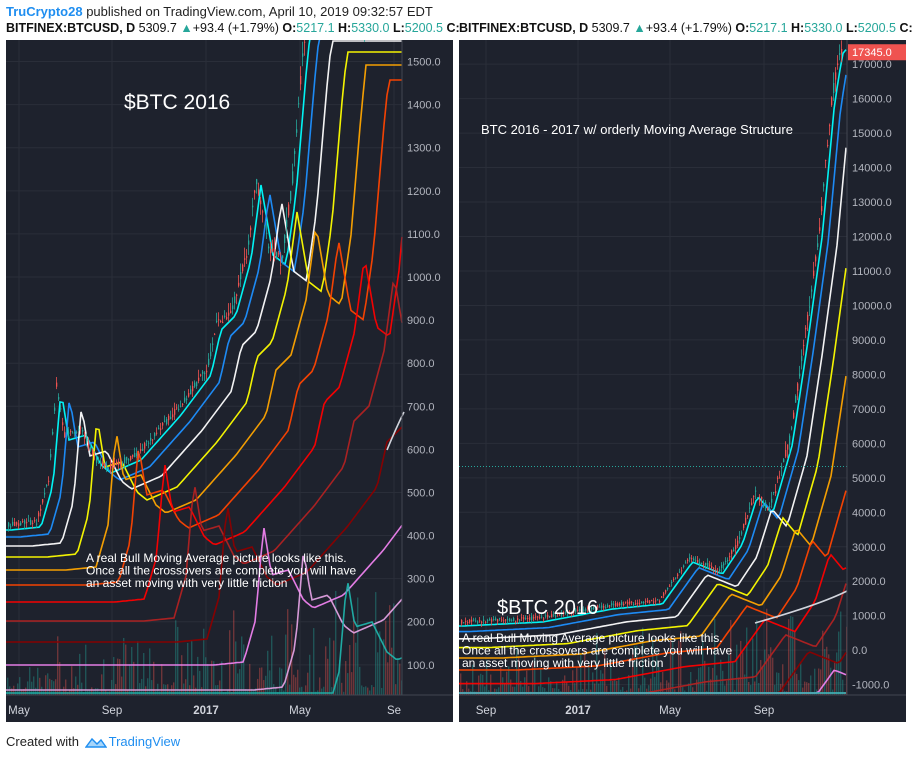  What do you see at coordinates (424, 106) in the screenshot?
I see `y-tick-label: 1400.0` at bounding box center [424, 106].